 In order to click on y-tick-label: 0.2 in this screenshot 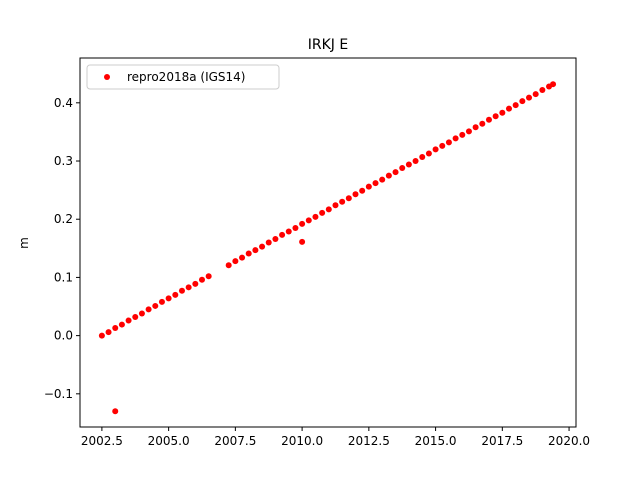, I will do `click(63, 219)`.